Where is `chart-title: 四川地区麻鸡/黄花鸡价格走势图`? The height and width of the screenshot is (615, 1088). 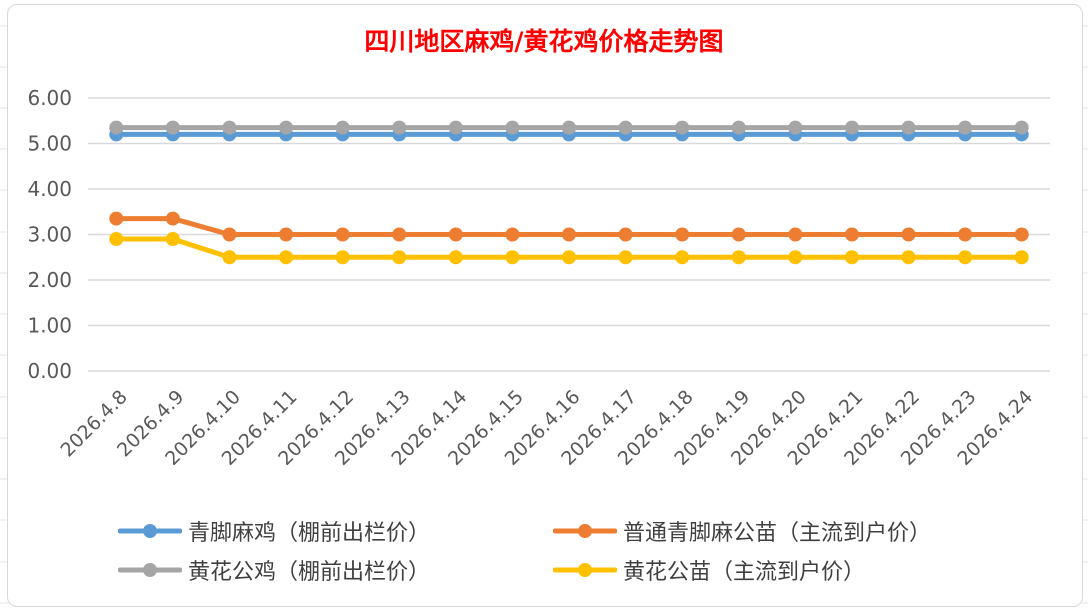
chart-title: 四川地区麻鸡/黄花鸡价格走势图 is located at coordinates (544, 41).